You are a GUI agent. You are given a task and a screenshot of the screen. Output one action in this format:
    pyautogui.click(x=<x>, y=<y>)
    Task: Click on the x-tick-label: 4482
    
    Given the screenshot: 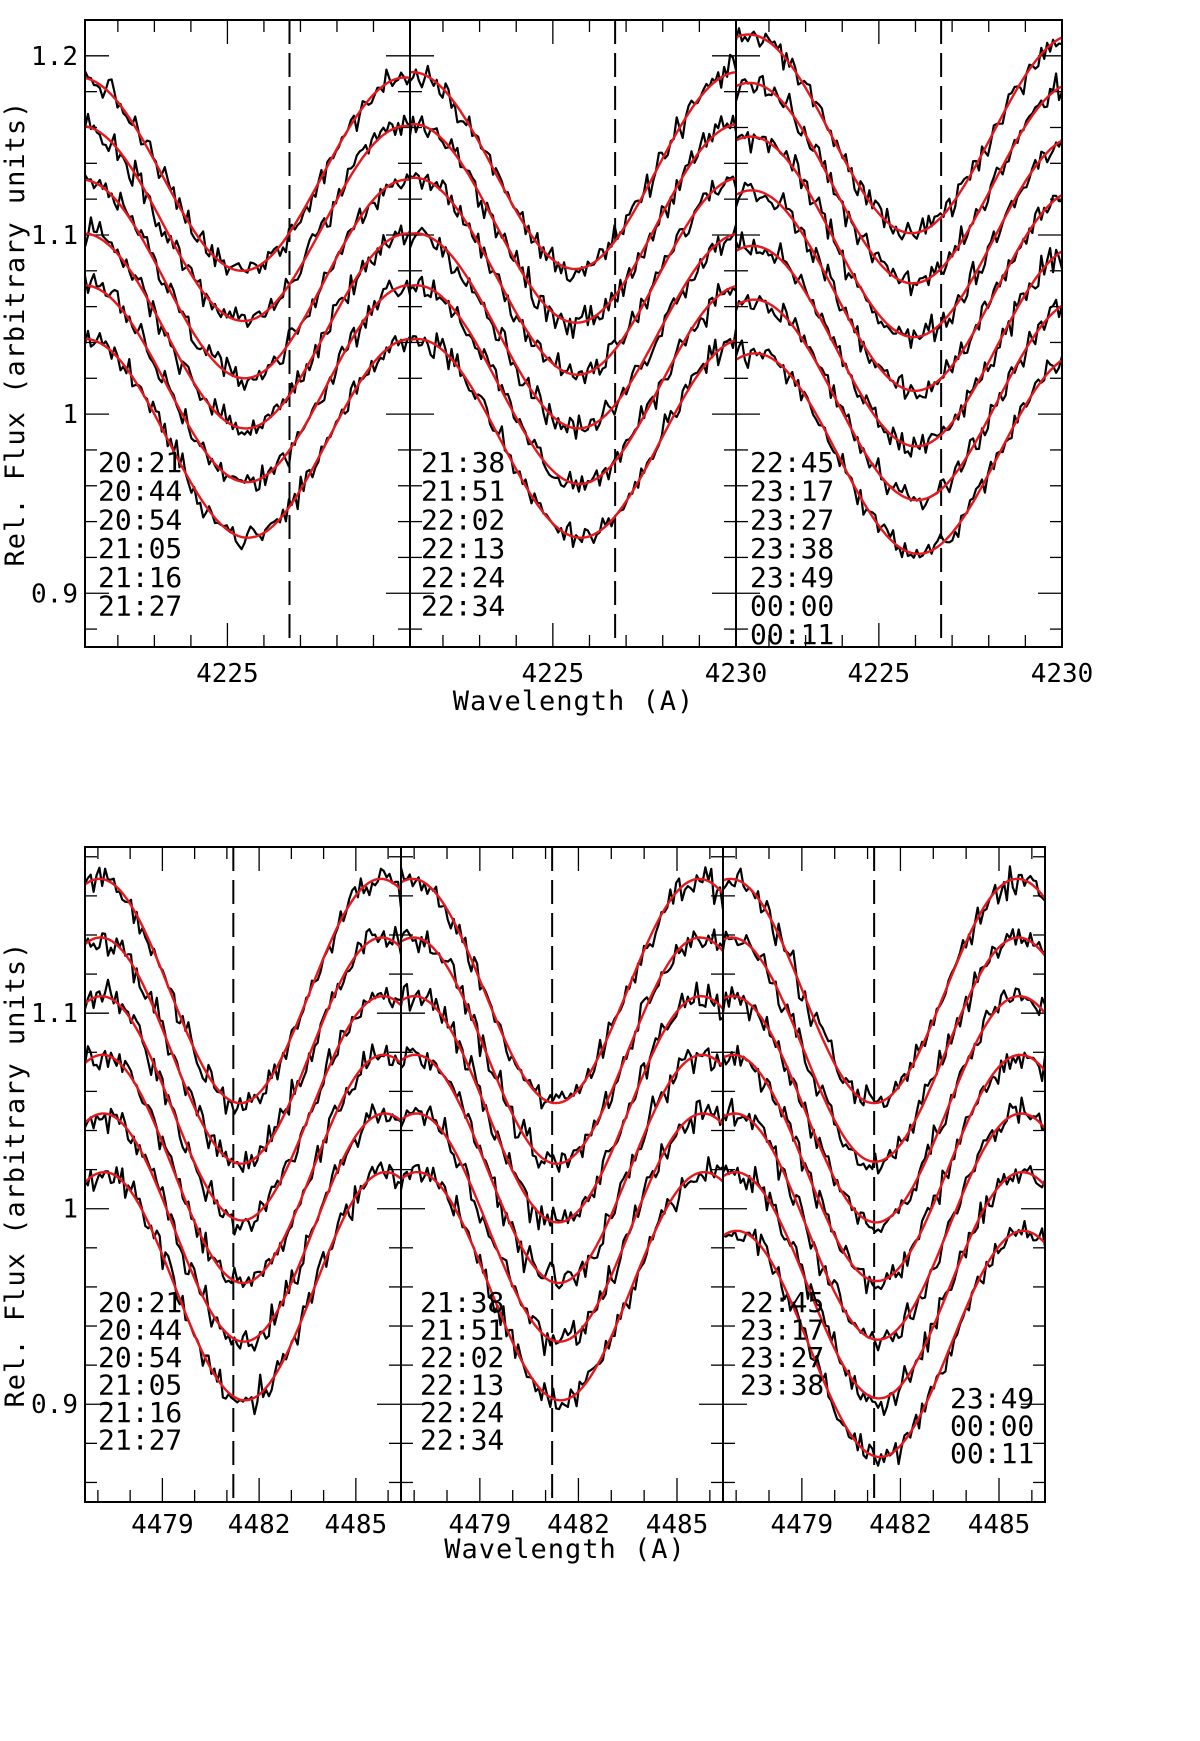 What is the action you would take?
    pyautogui.click(x=578, y=1525)
    